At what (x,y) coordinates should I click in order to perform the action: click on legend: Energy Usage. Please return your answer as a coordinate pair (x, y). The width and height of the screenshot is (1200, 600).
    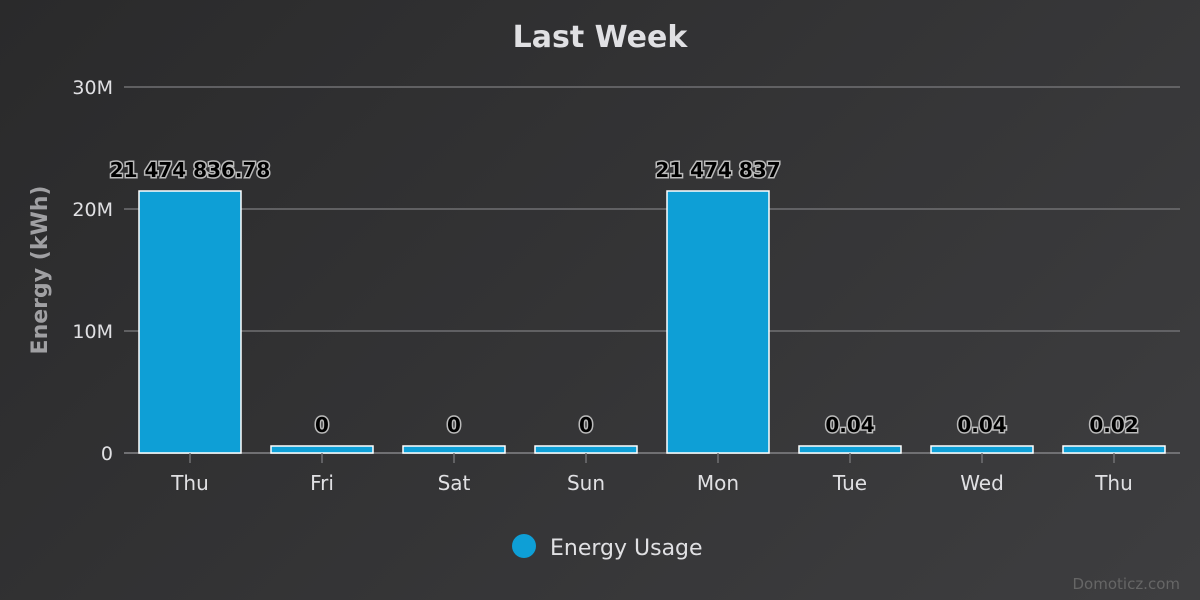
    Looking at the image, I should click on (607, 547).